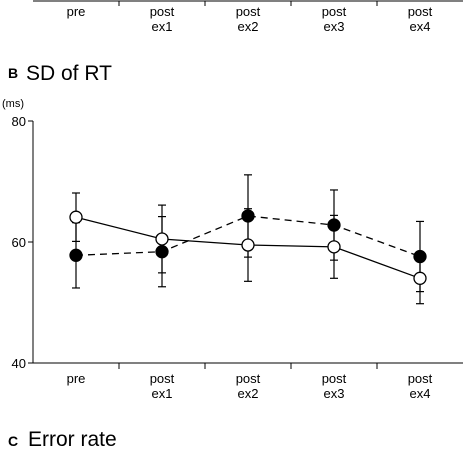 This screenshot has height=474, width=474. Describe the element at coordinates (13, 104) in the screenshot. I see `y-axis-label: (ms)` at that location.